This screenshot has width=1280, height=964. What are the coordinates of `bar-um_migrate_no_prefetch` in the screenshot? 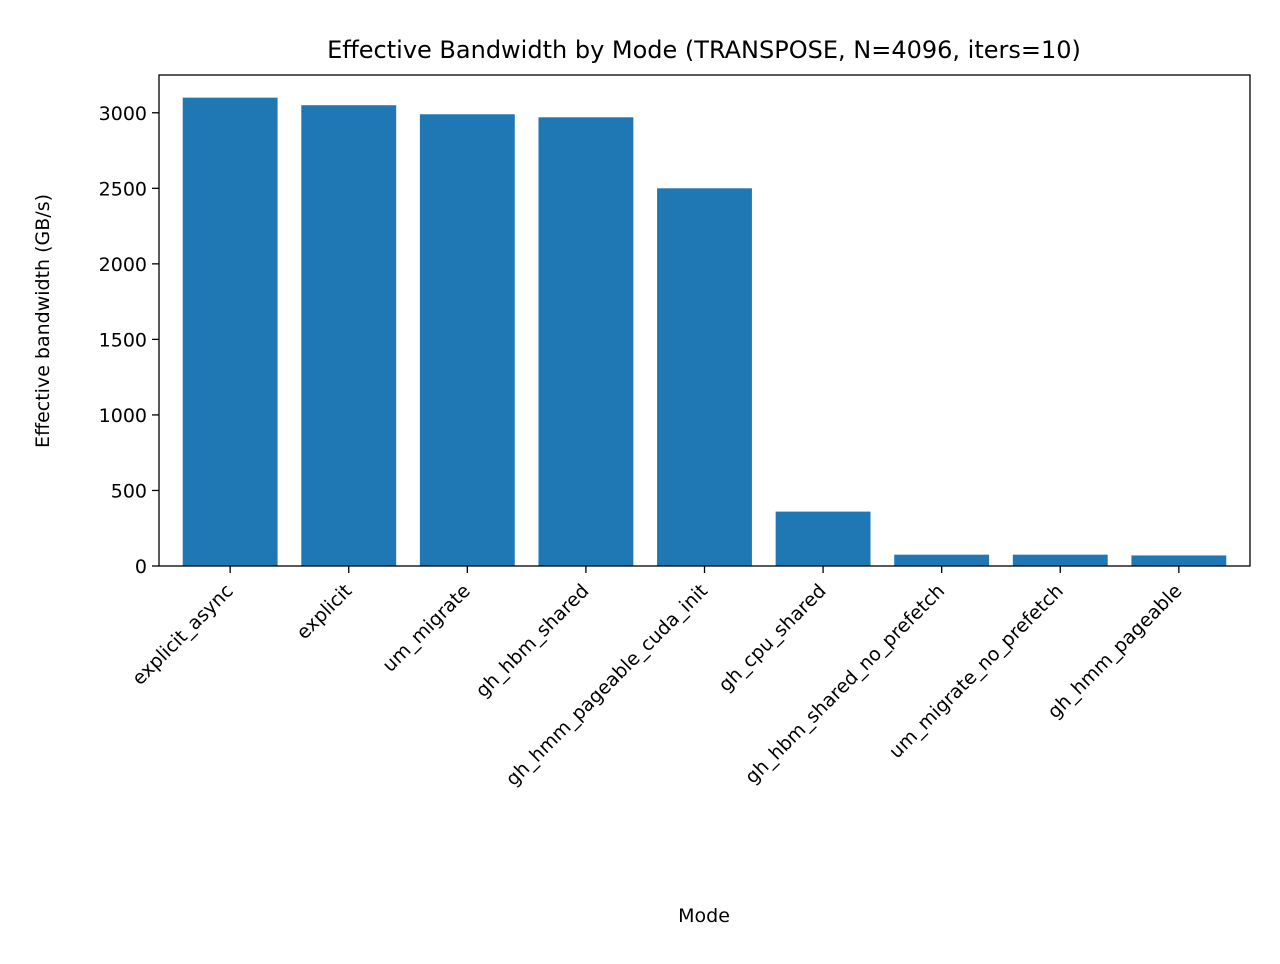 It's located at (1060, 560).